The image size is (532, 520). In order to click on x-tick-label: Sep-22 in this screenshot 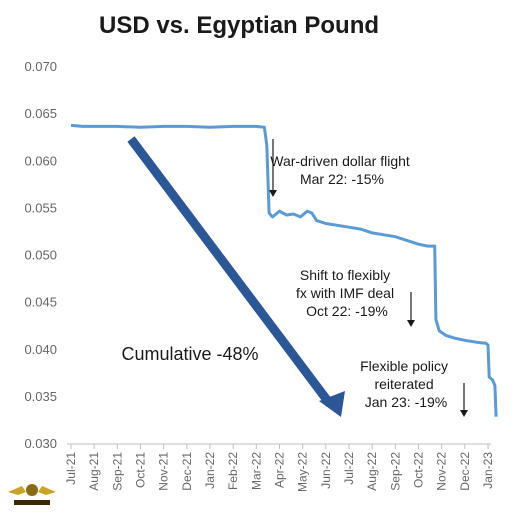, I will do `click(395, 471)`.